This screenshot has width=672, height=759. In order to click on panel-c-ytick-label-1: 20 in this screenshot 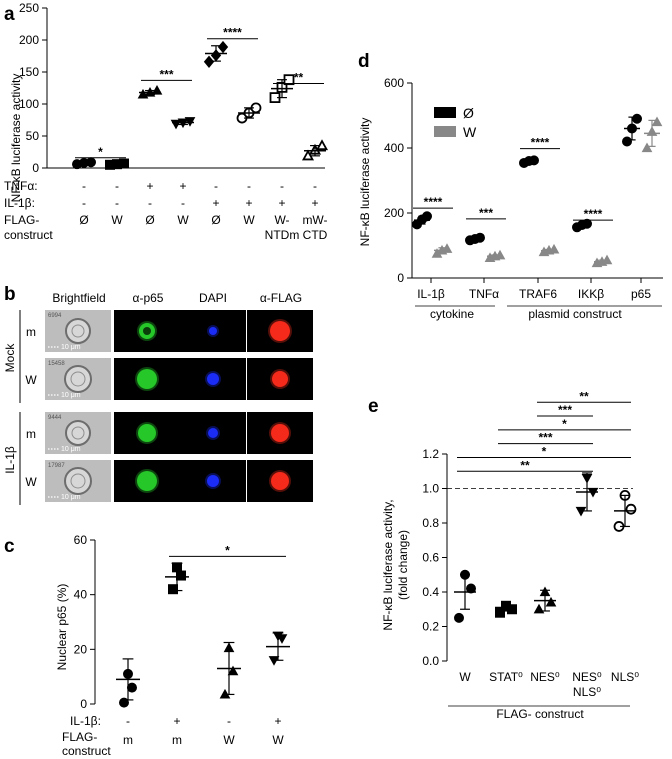, I will do `click(81, 649)`.